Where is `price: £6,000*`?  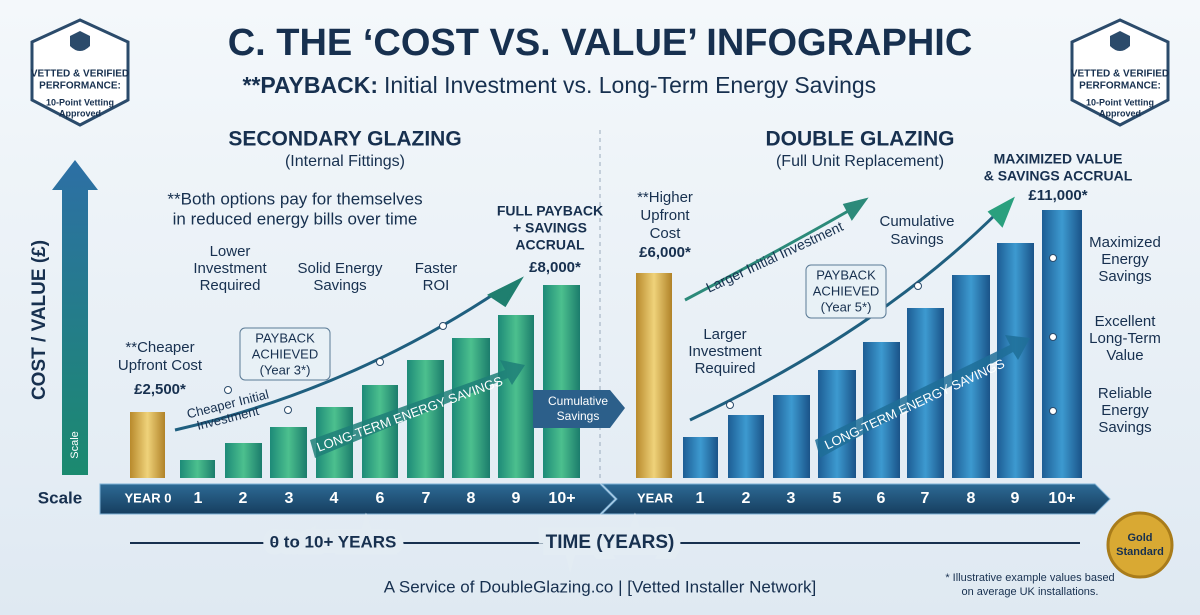
price: £6,000* is located at coordinates (665, 252).